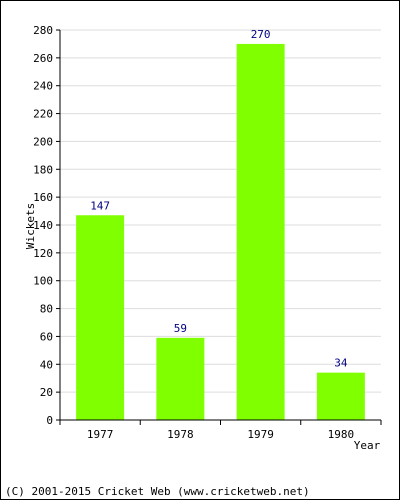  I want to click on data-label-1978: 59, so click(180, 328).